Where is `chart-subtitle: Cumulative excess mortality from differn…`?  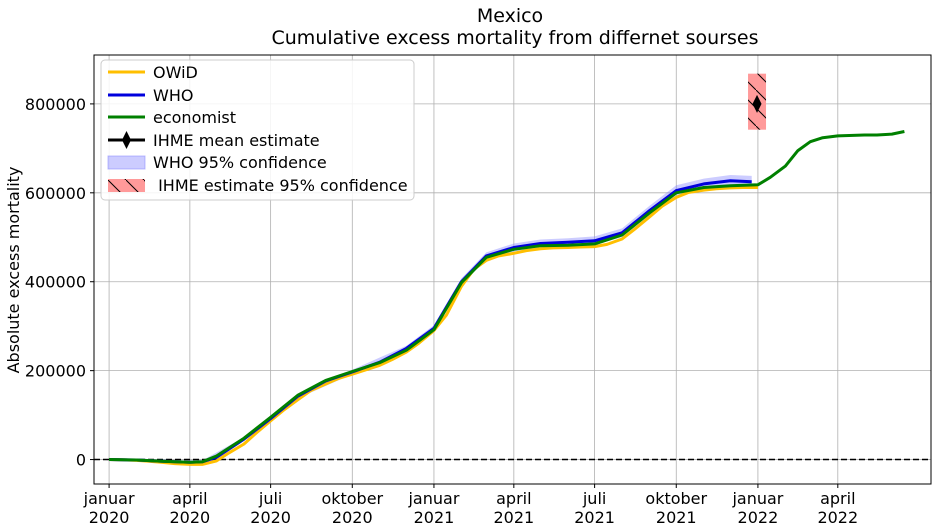
chart-subtitle: Cumulative excess mortality from differn… is located at coordinates (515, 38).